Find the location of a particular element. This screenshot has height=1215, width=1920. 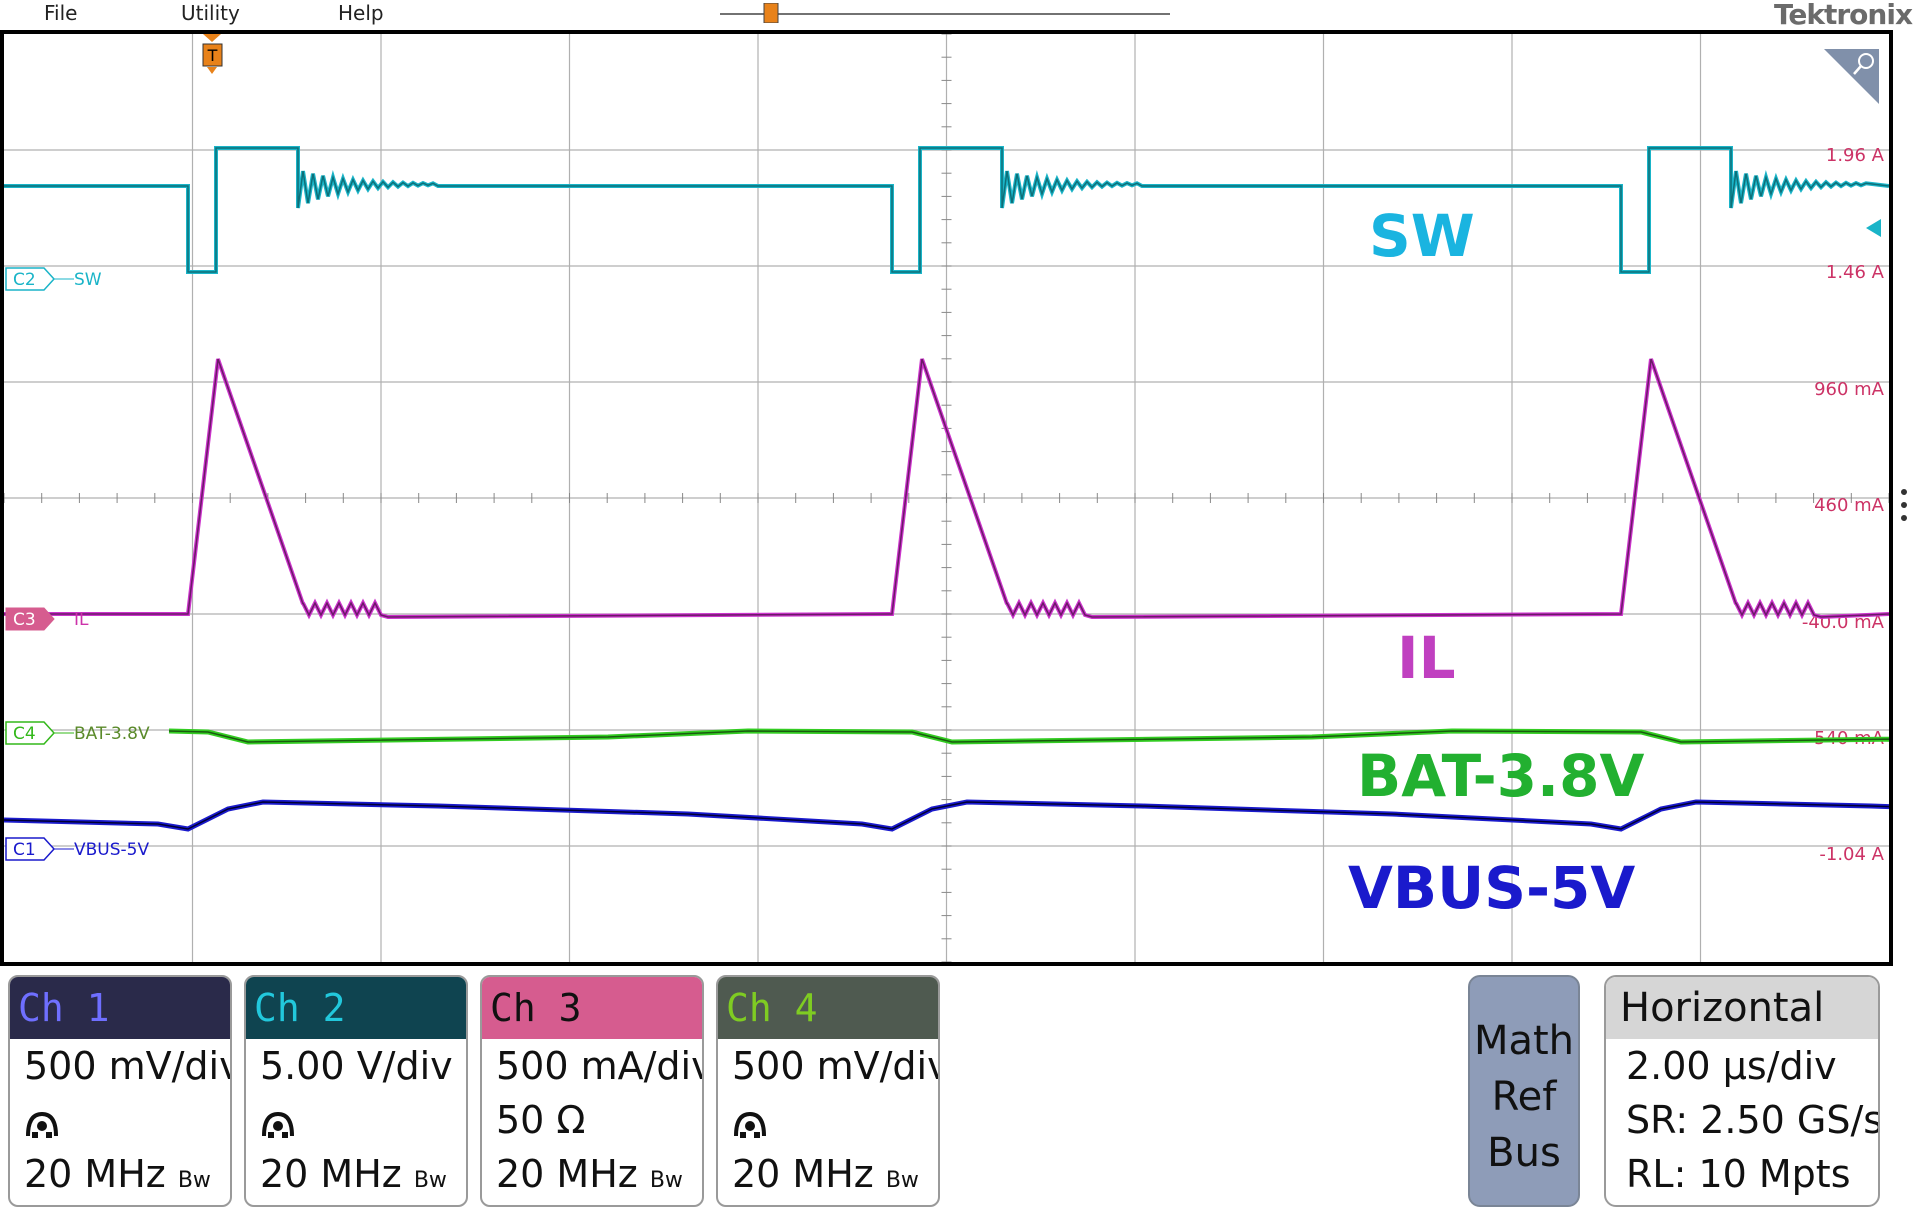

menu-bar: File Utility Help Tektronix is located at coordinates (960, 15).